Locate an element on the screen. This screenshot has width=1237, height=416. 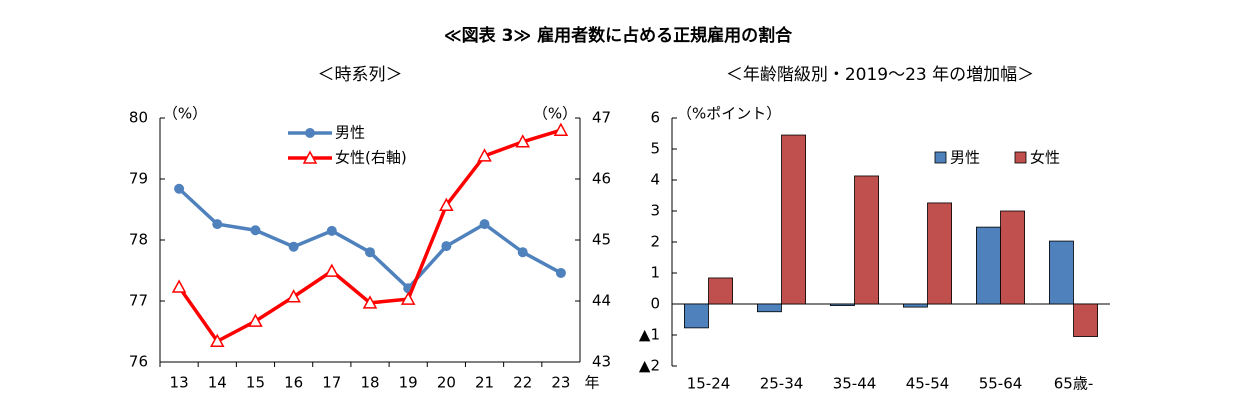
series-line is located at coordinates (369, 239).